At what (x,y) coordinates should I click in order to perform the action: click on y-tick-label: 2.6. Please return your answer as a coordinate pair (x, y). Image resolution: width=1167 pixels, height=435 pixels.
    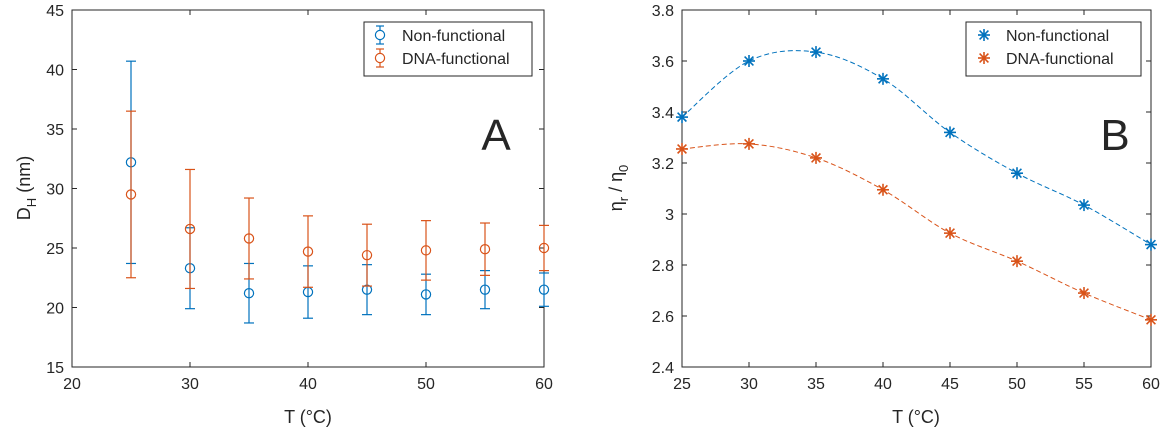
    Looking at the image, I should click on (663, 317).